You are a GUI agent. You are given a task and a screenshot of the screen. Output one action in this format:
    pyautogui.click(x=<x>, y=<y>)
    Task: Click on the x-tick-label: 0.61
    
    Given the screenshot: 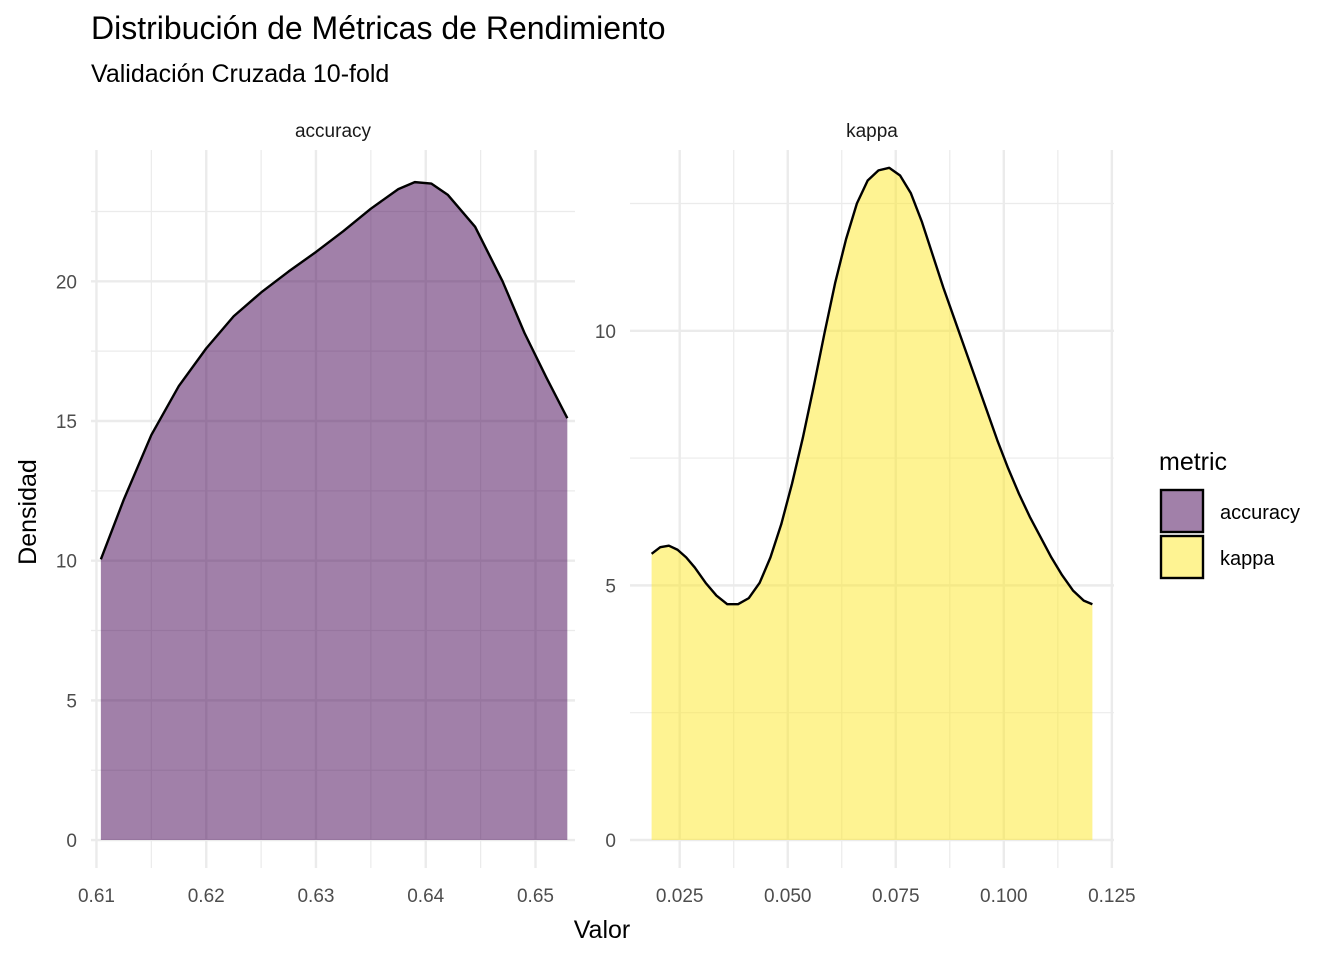 What is the action you would take?
    pyautogui.click(x=96, y=896)
    